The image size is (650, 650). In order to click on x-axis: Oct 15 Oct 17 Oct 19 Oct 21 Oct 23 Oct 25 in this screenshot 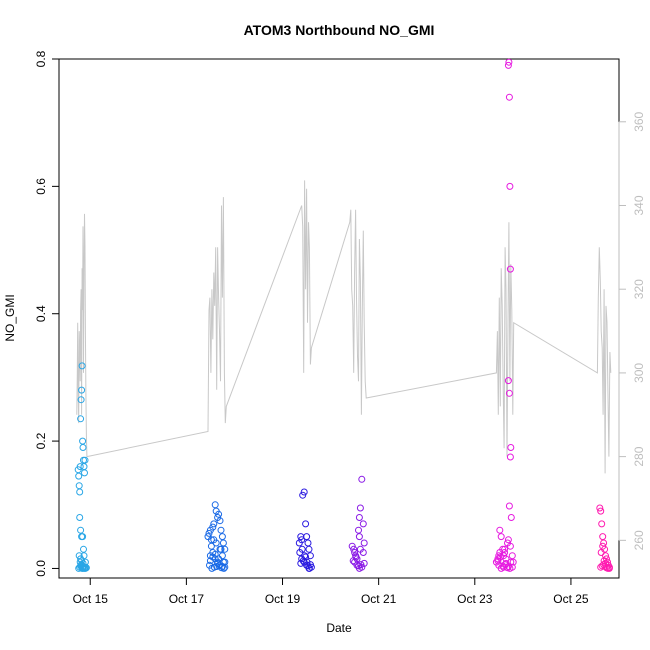, I will do `click(331, 591)`.